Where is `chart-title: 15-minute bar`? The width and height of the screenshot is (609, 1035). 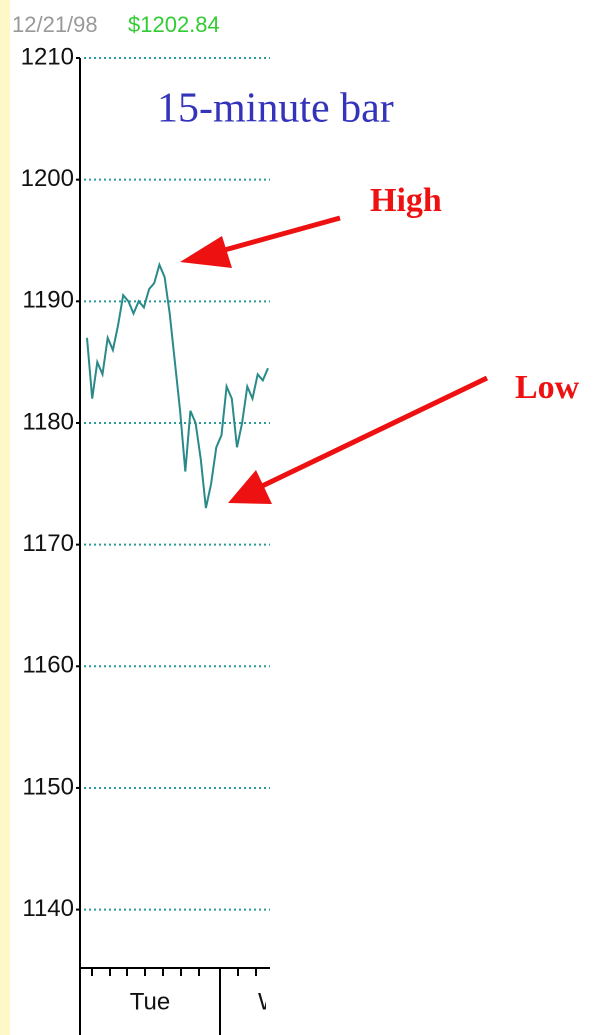
chart-title: 15-minute bar is located at coordinates (275, 109).